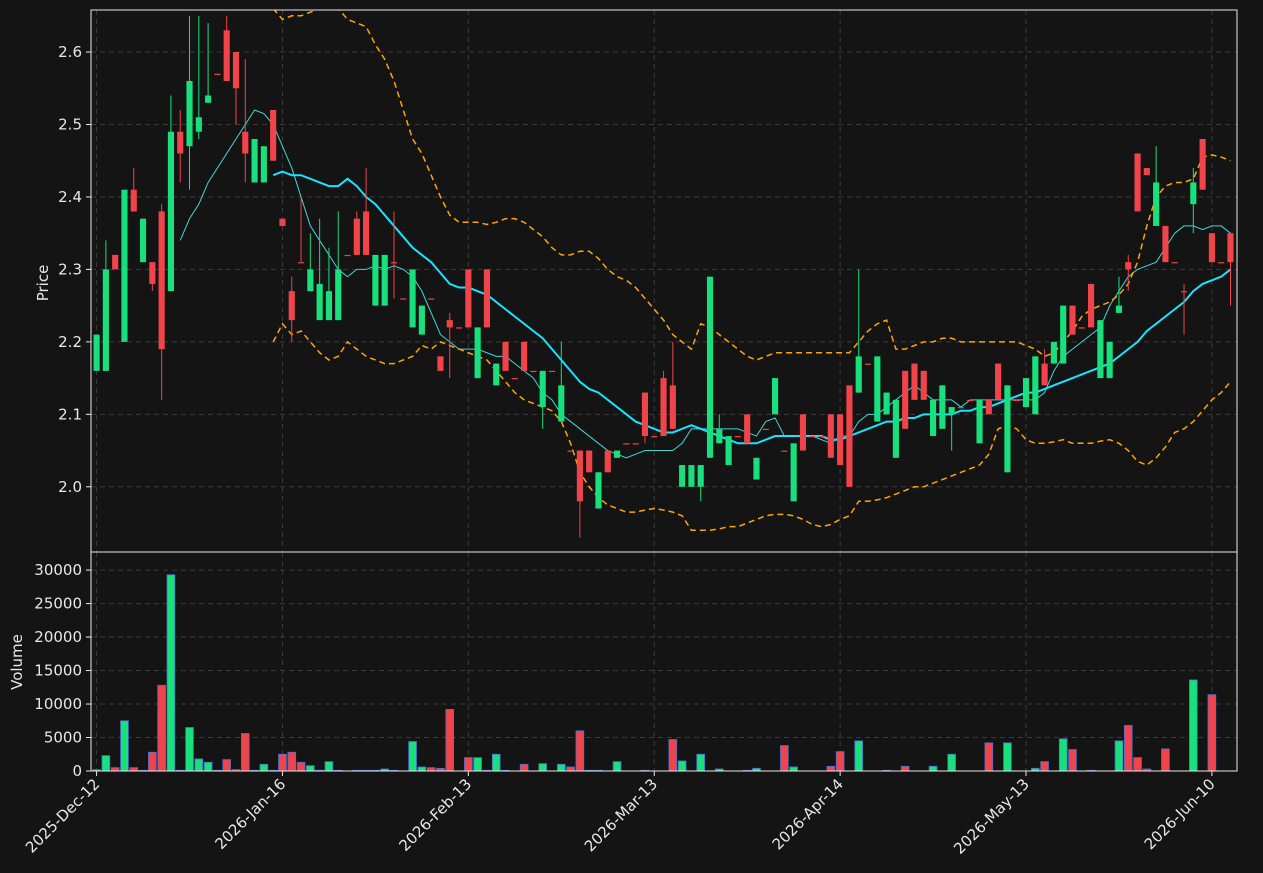 The height and width of the screenshot is (873, 1263). What do you see at coordinates (70, 124) in the screenshot?
I see `y-tick-label: 2.5` at bounding box center [70, 124].